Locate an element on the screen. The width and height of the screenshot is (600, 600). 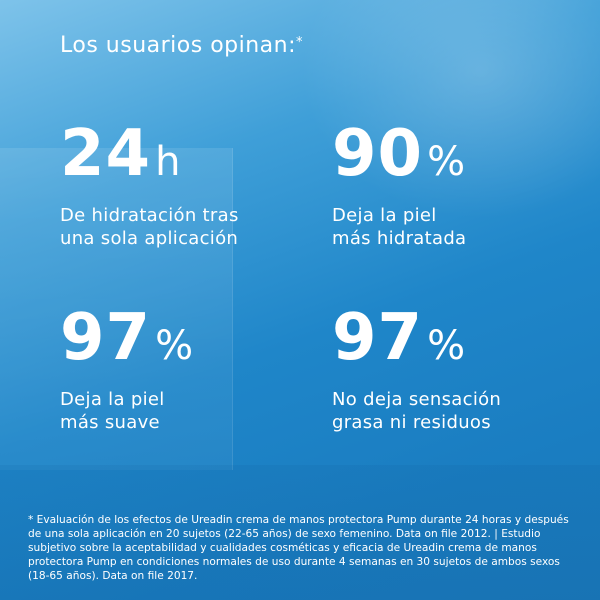
stat-description: No deja sensación grasa ni residuos is located at coordinates (457, 411).